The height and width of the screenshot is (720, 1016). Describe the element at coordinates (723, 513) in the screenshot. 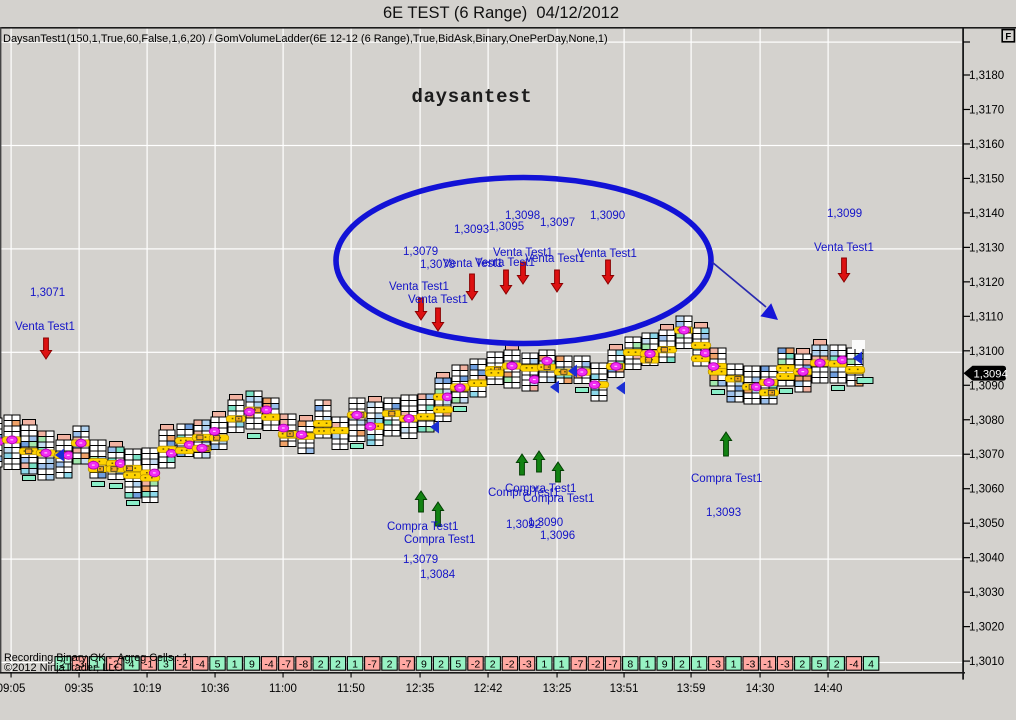

I see `svg-text: 1,3093` at that location.